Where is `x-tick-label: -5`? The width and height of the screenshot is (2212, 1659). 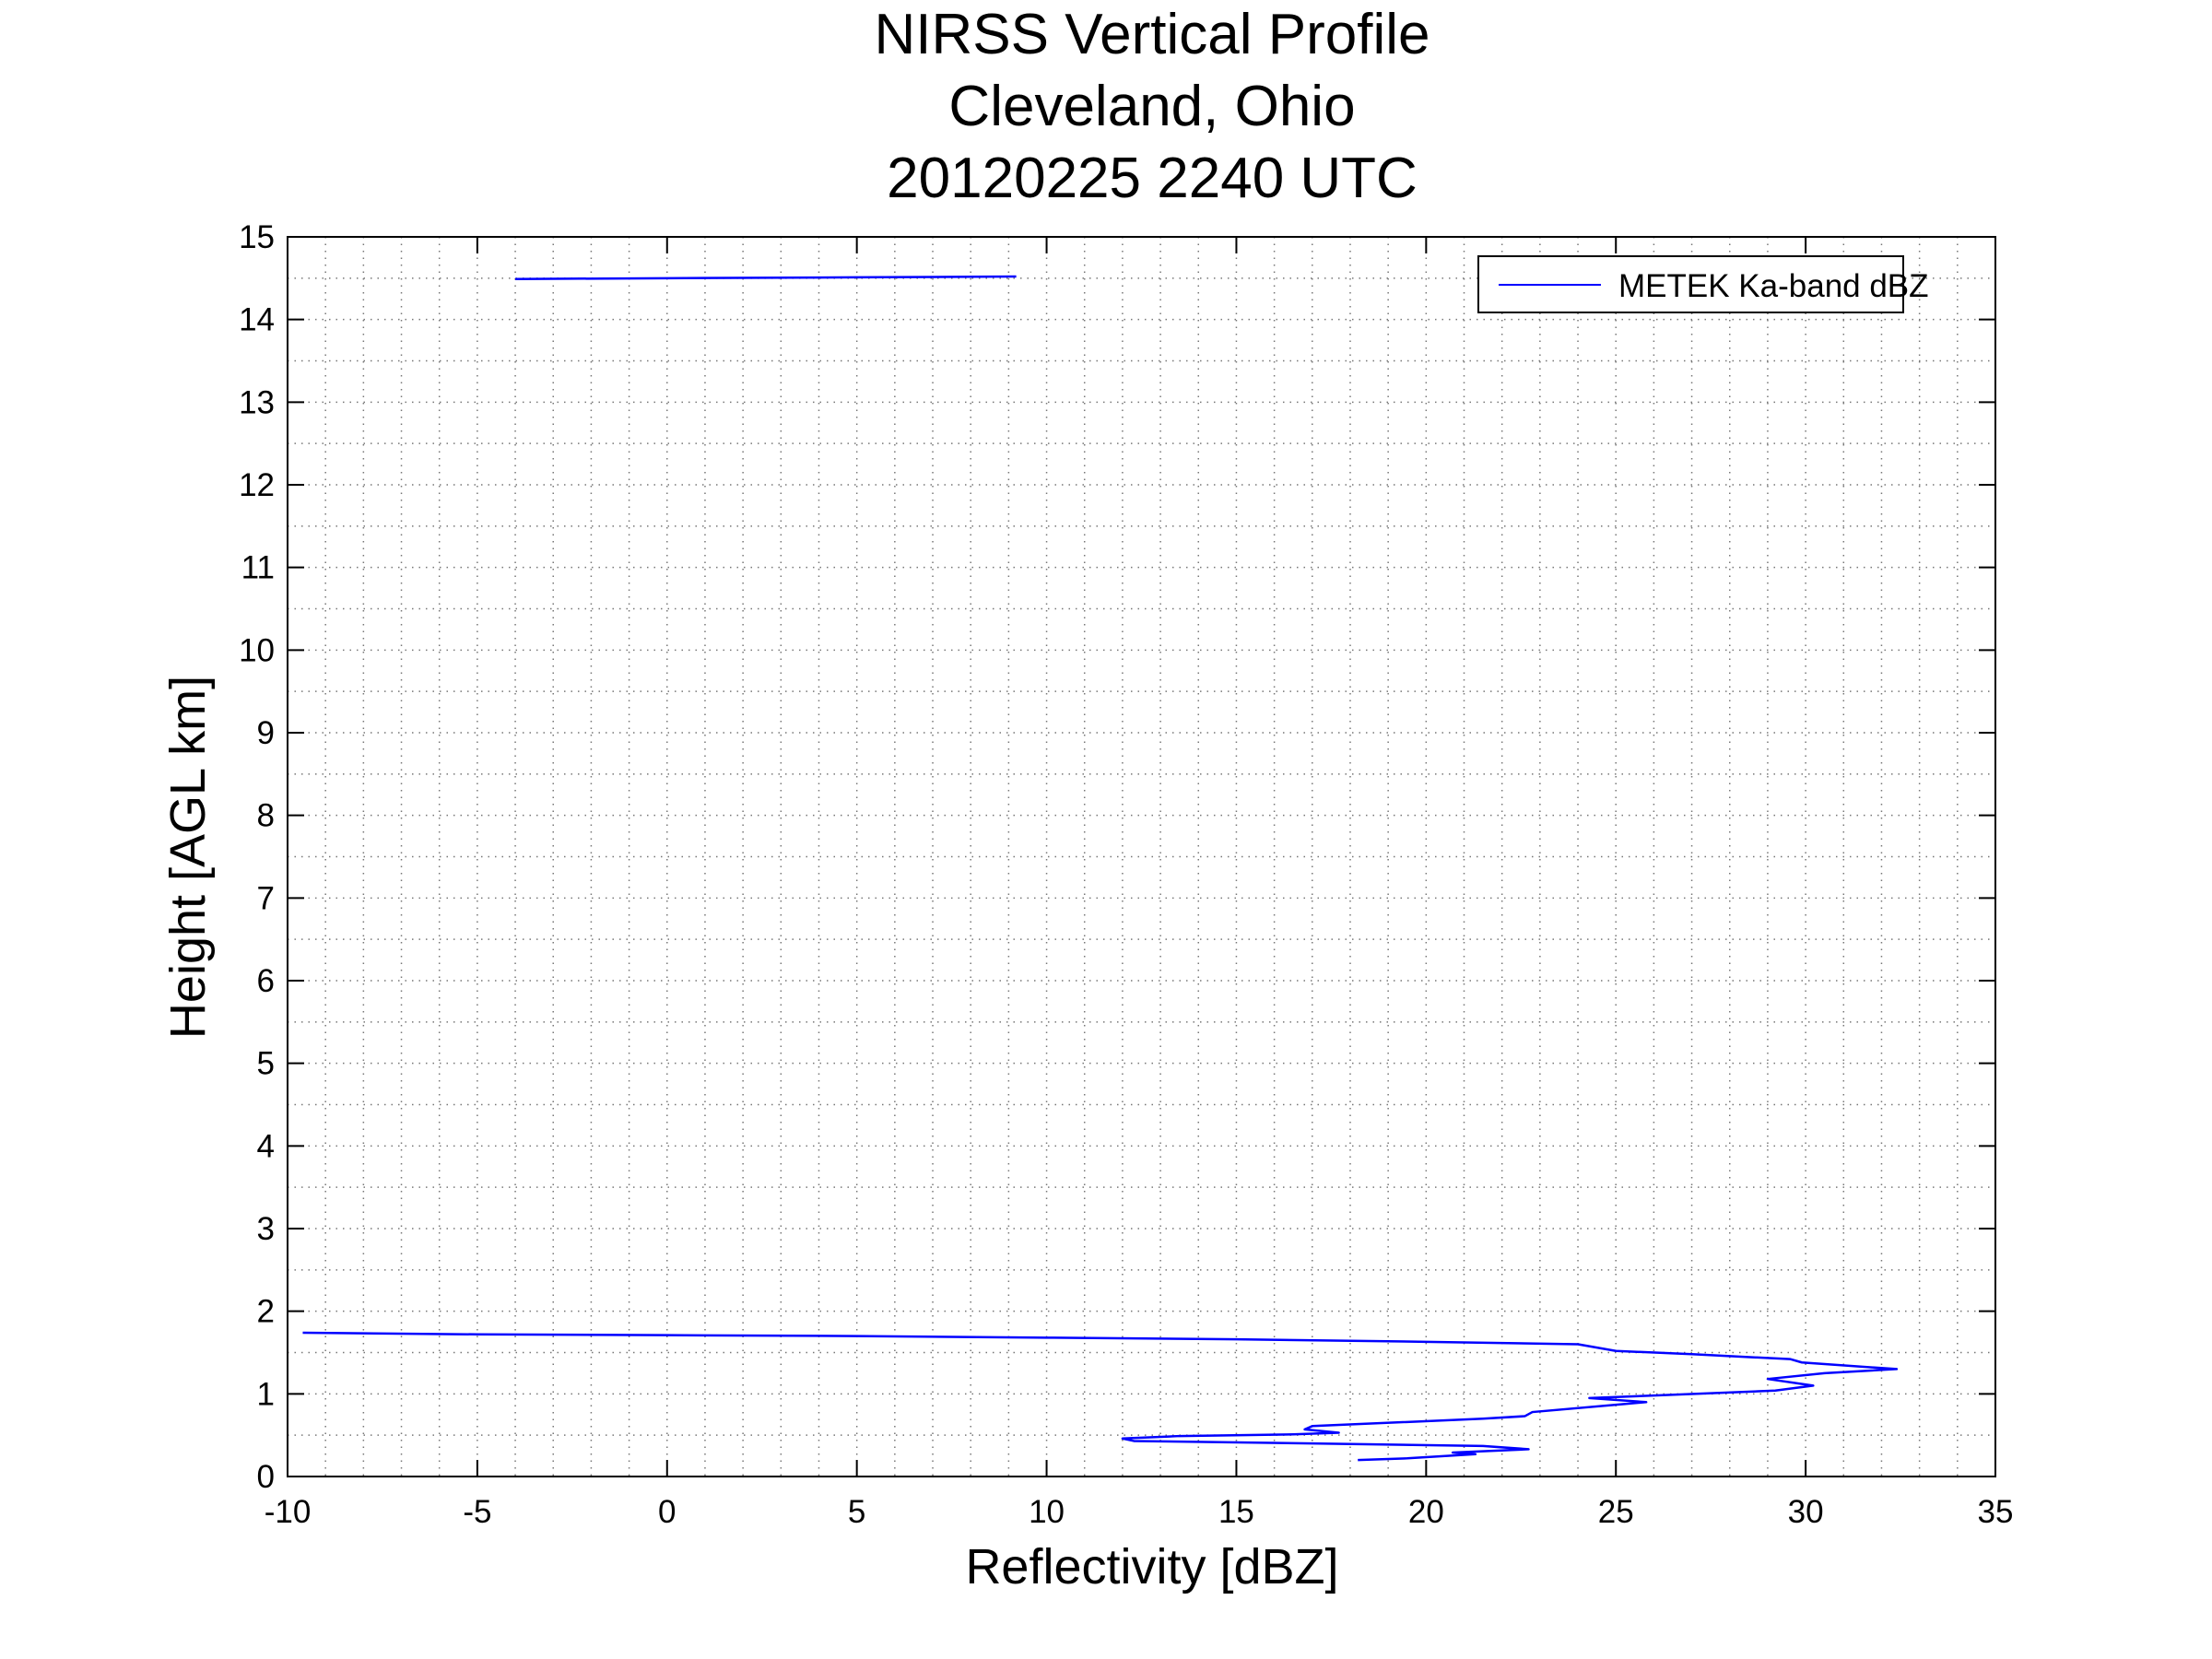 x-tick-label: -5 is located at coordinates (477, 1512).